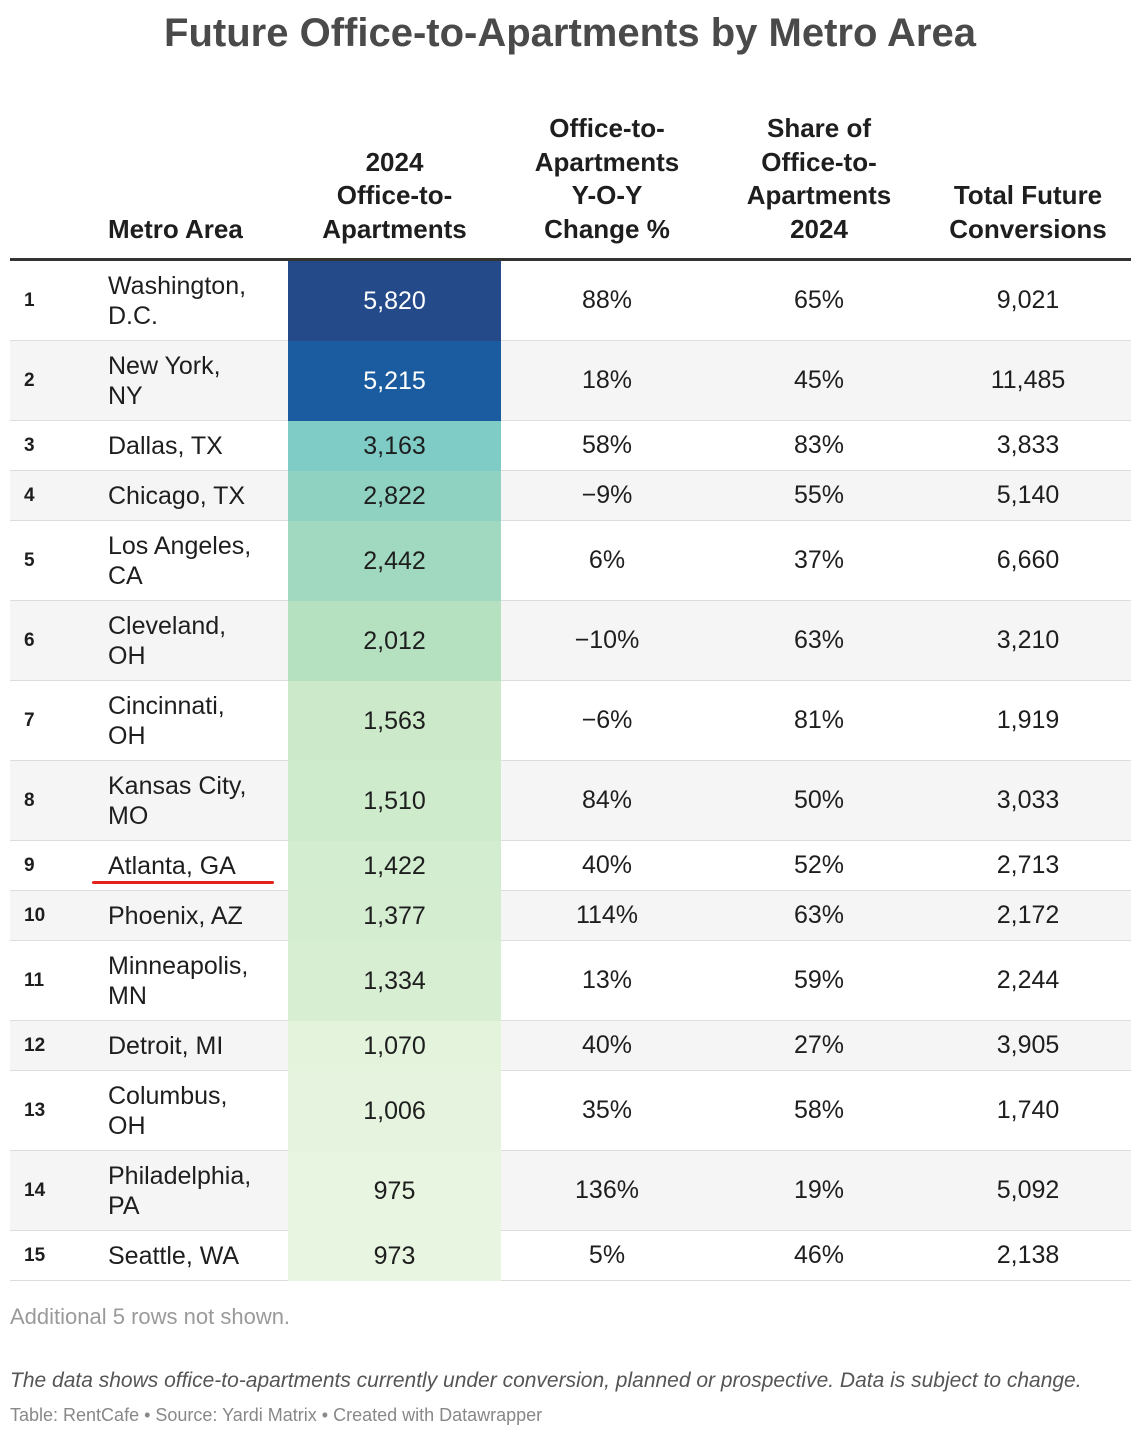 The width and height of the screenshot is (1140, 1439). What do you see at coordinates (819, 128) in the screenshot?
I see `header-share-line: Share of` at bounding box center [819, 128].